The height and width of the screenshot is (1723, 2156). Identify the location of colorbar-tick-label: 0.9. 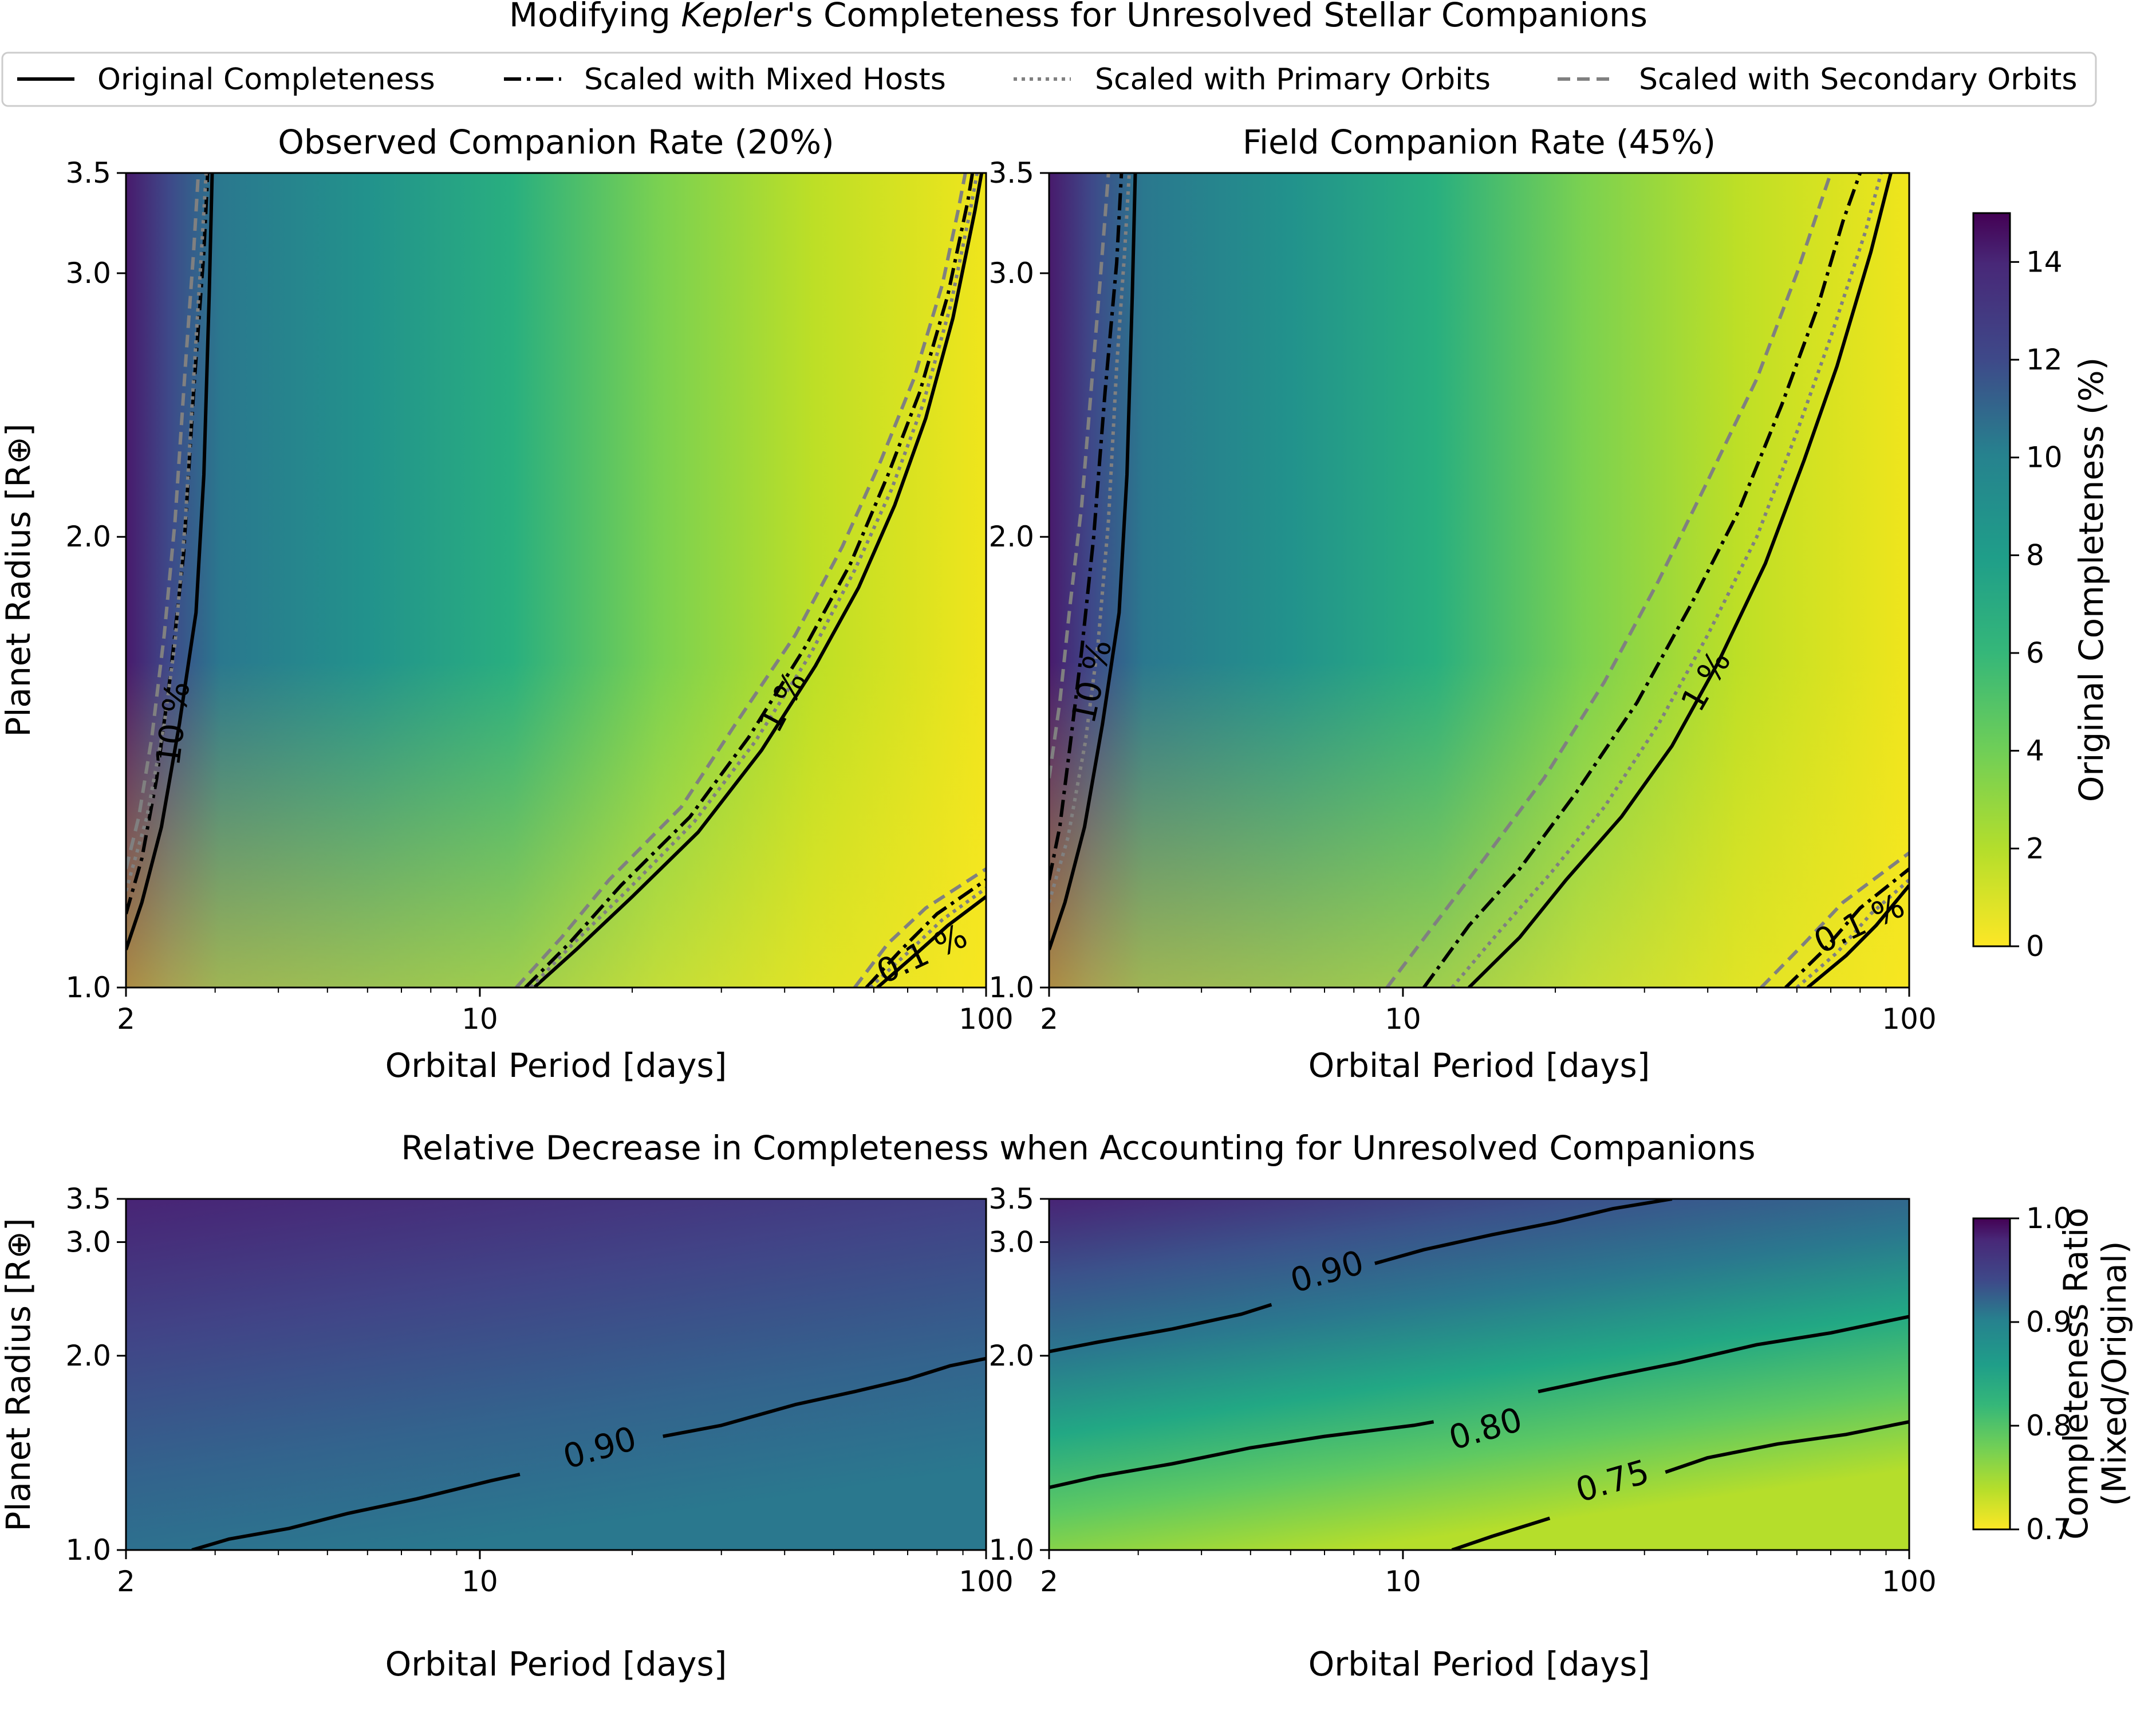
(2049, 1322).